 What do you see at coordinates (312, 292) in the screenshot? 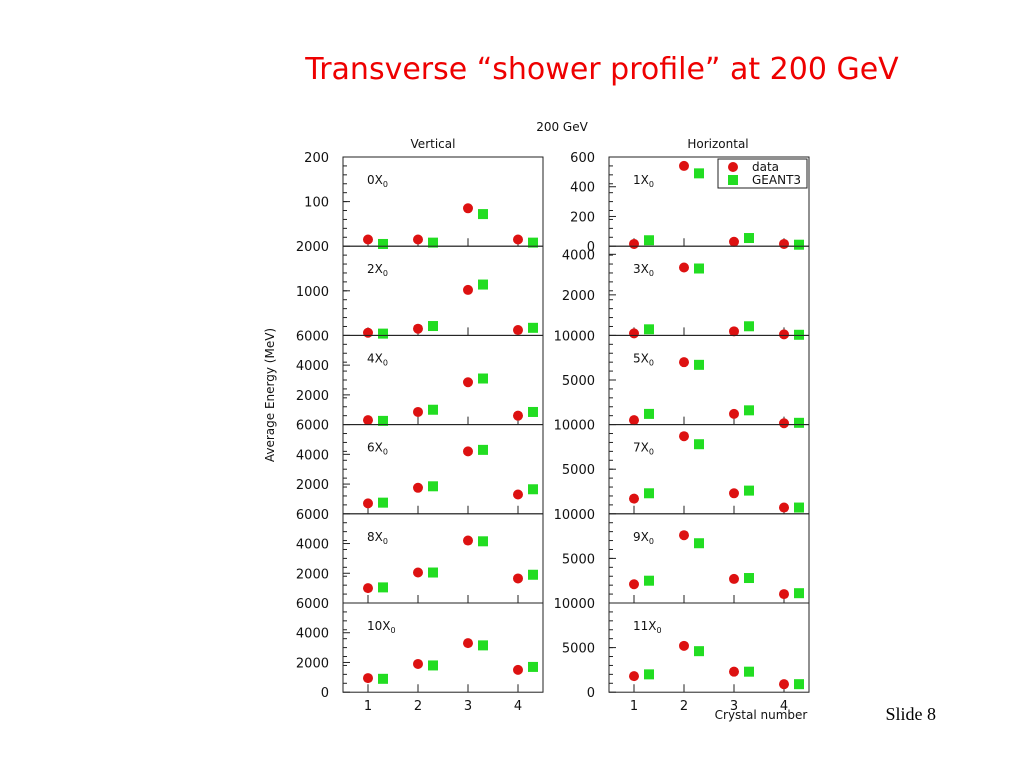
I see `y-tick-label: 1000` at bounding box center [312, 292].